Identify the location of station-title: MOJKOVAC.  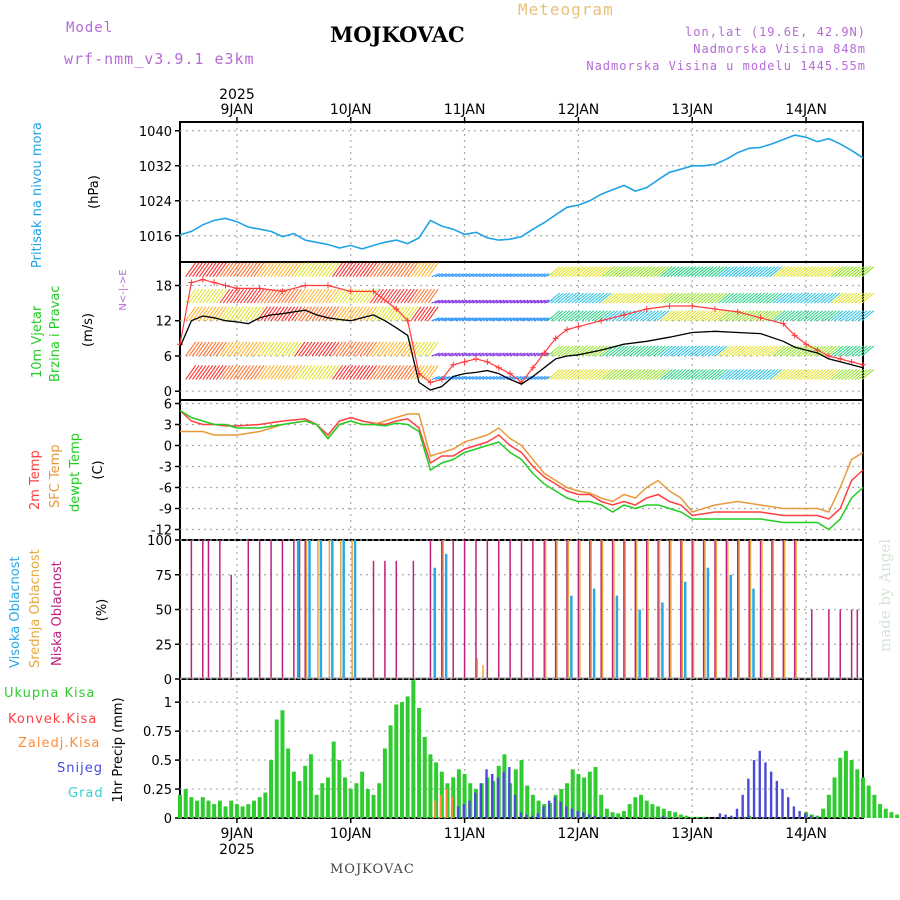
(397, 34).